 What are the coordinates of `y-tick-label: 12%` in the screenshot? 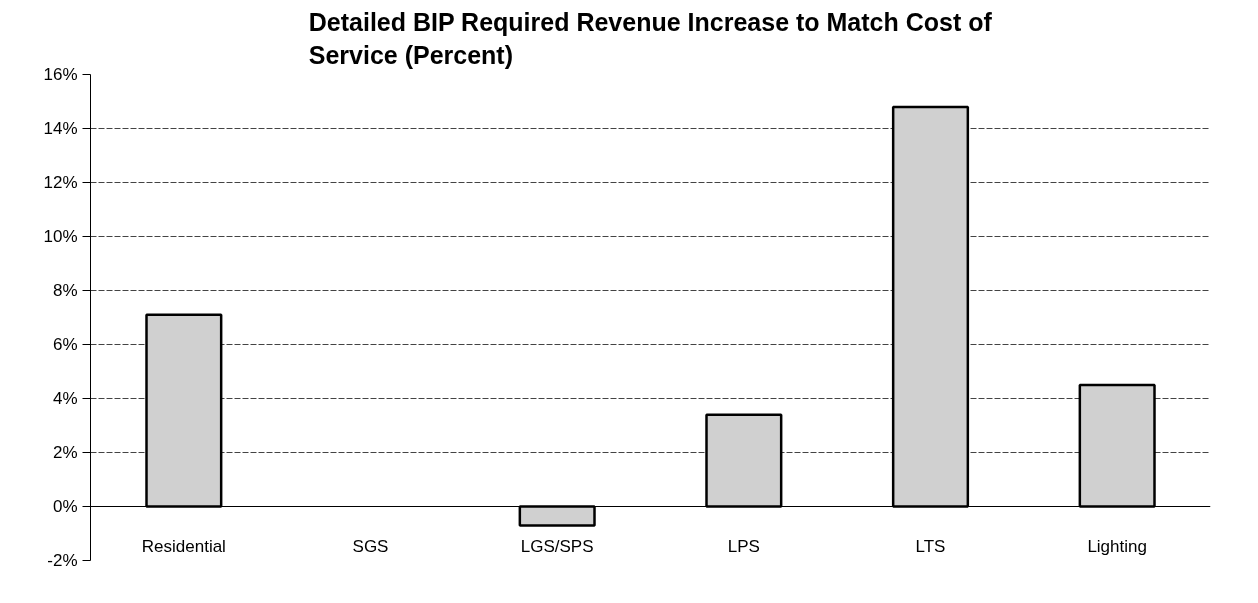 It's located at (60, 182).